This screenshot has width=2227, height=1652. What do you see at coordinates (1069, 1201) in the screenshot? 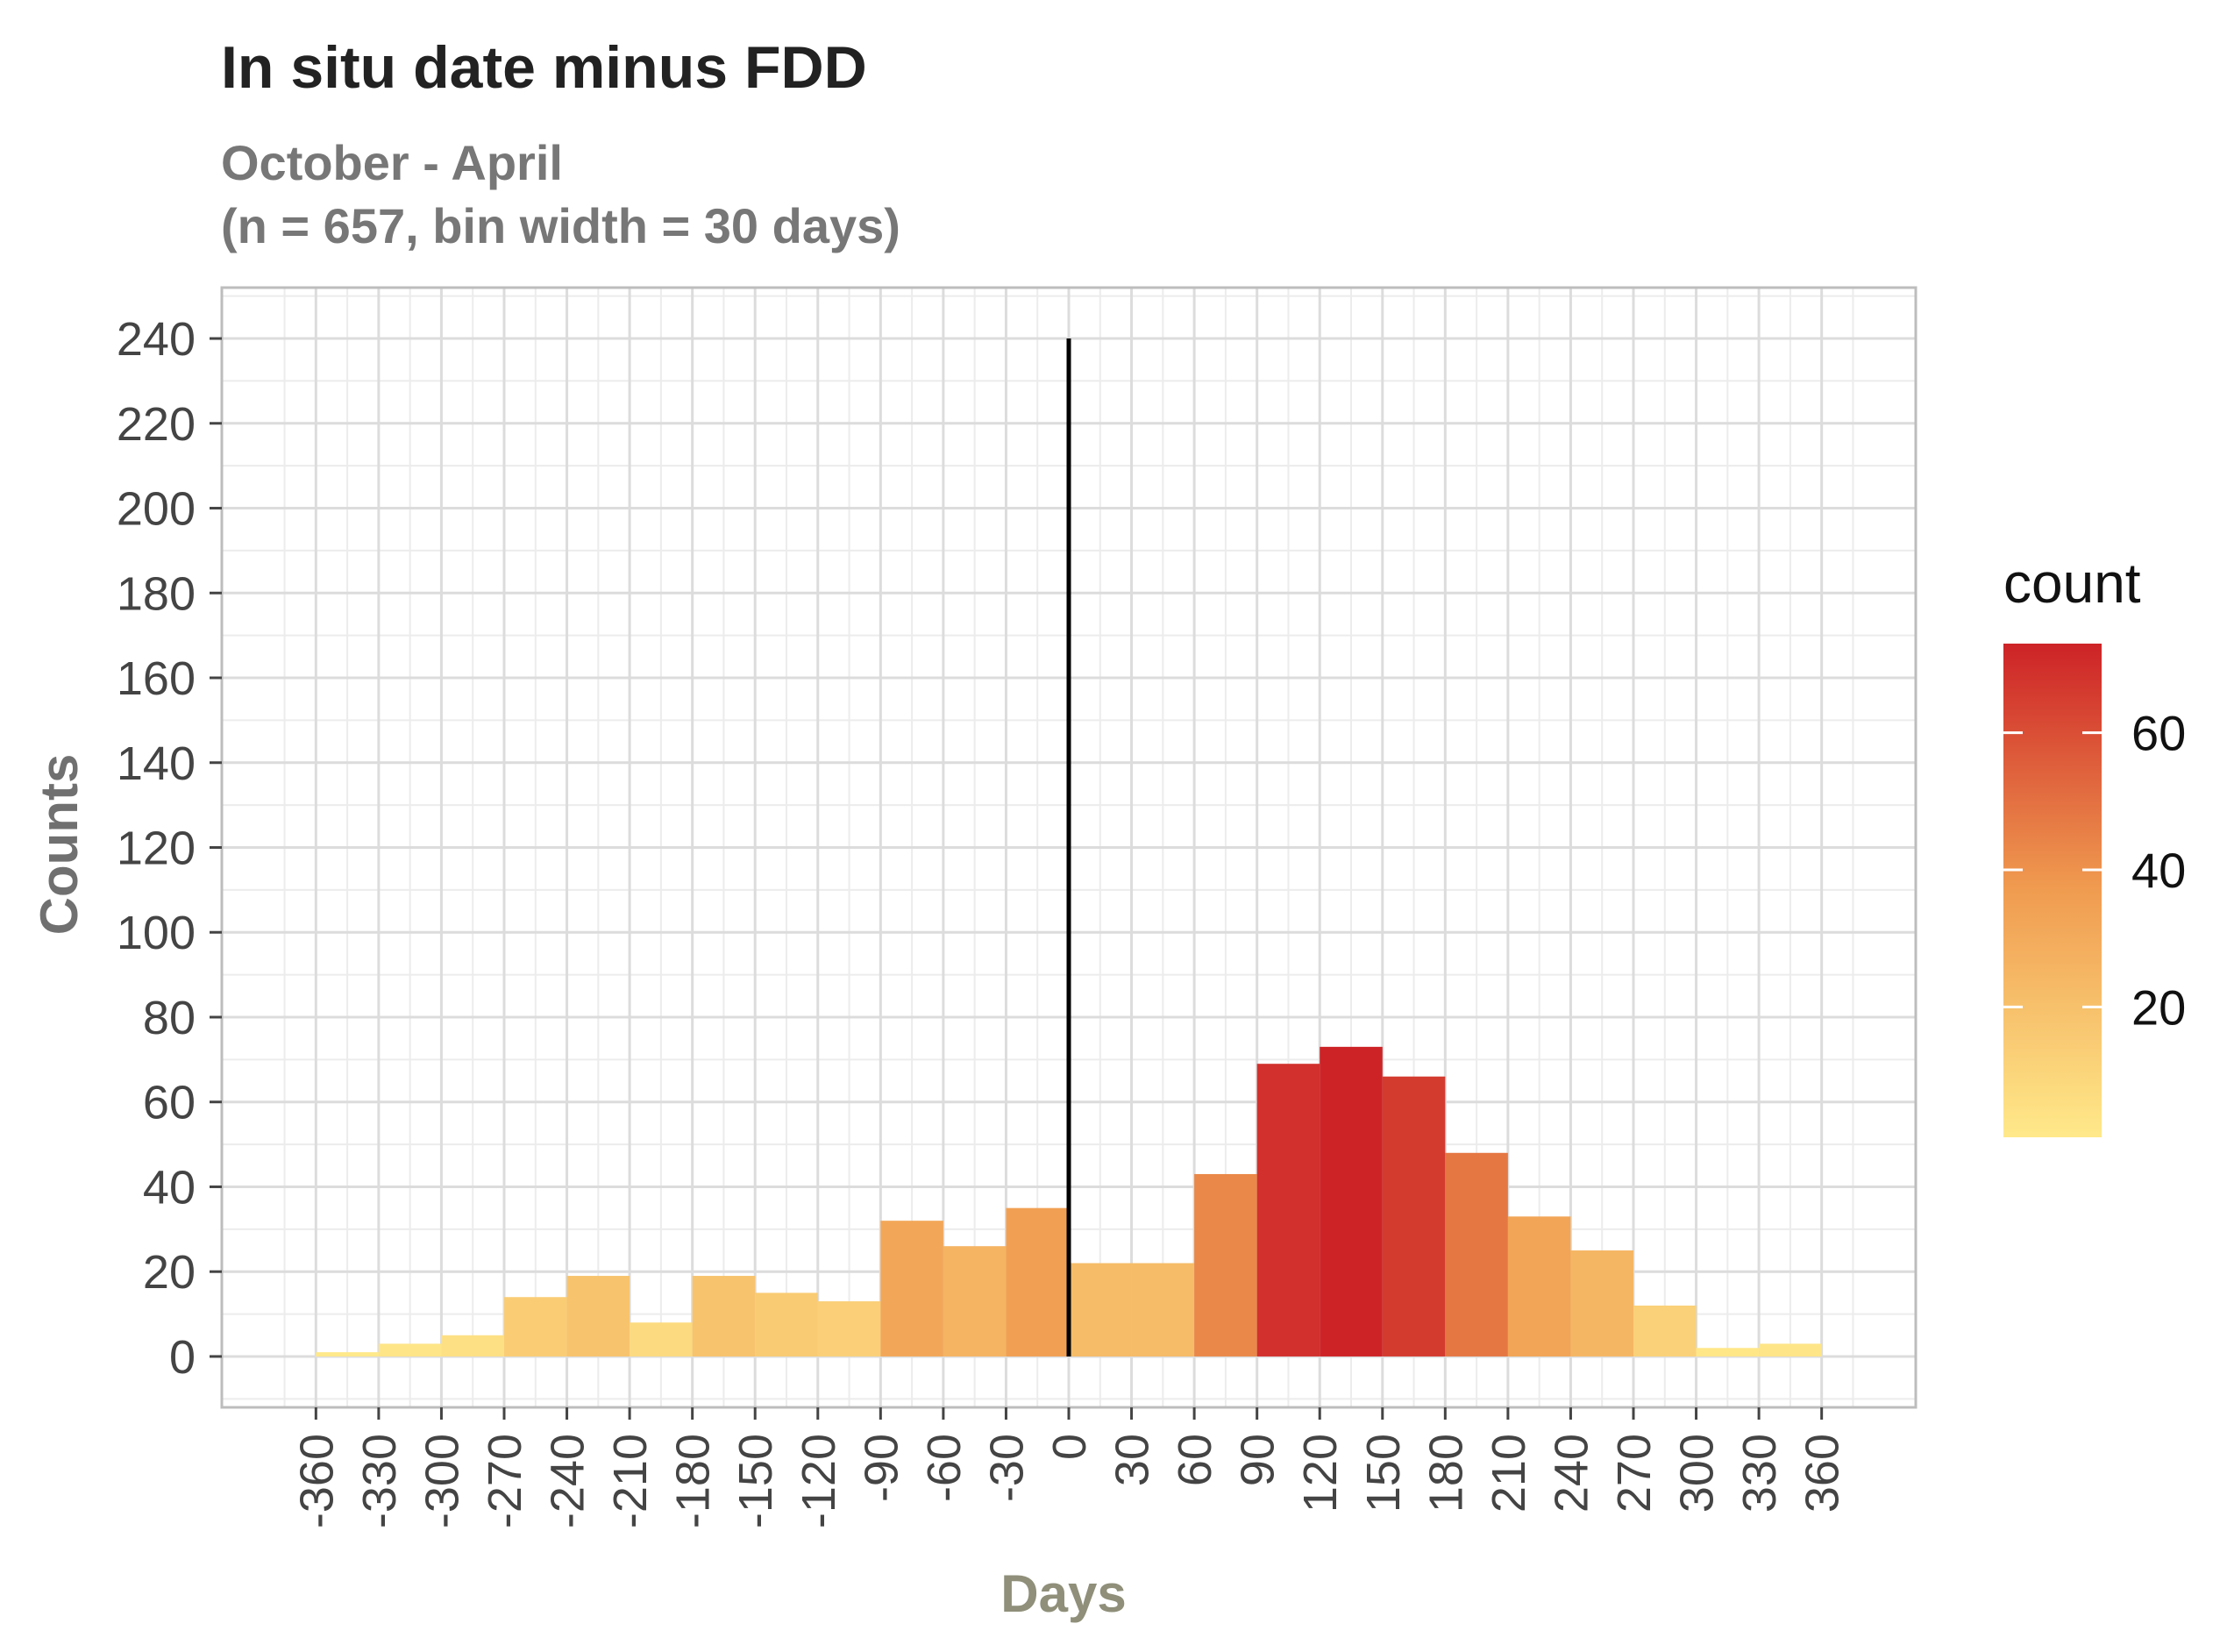
I see `histogram-bars` at bounding box center [1069, 1201].